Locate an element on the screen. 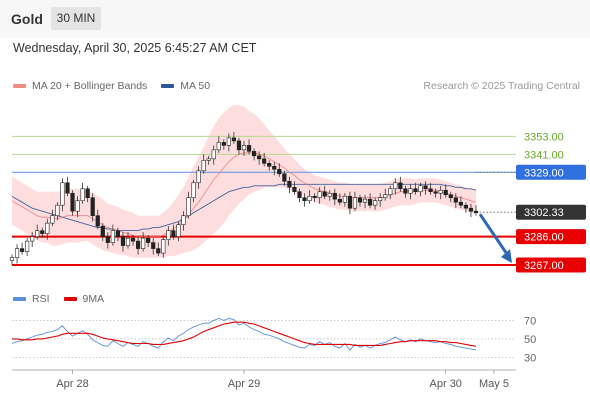  projection-arrowhead is located at coordinates (506, 256).